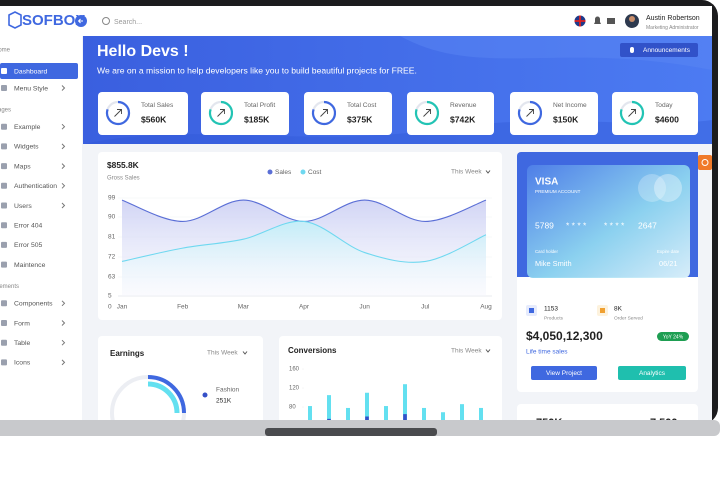 The image size is (720, 480). What do you see at coordinates (28, 225) in the screenshot?
I see `sidebar-item: Error 404` at bounding box center [28, 225].